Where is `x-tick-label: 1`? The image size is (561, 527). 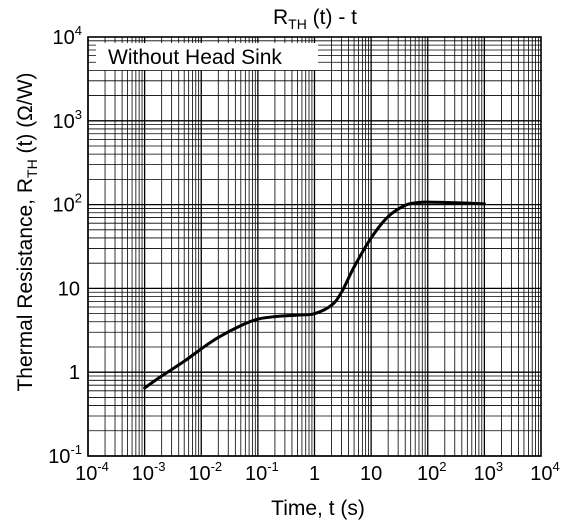 x-tick-label: 1 is located at coordinates (314, 474).